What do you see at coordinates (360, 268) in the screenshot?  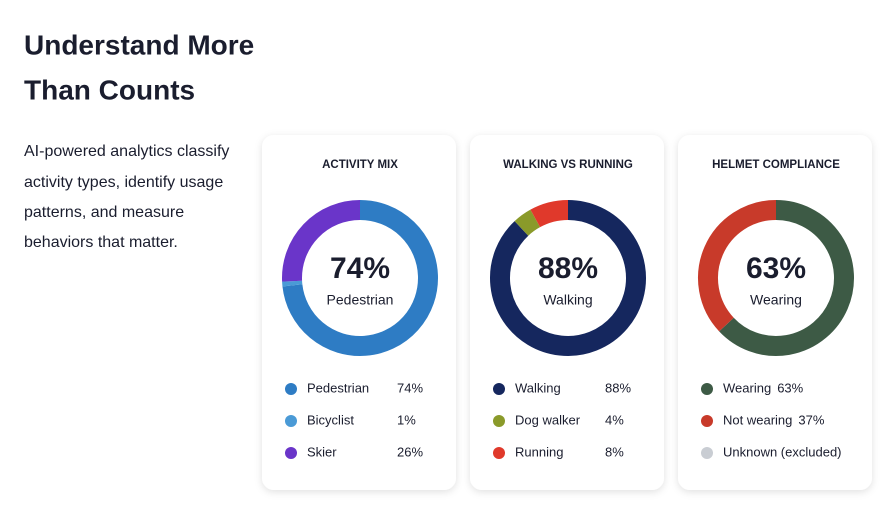 I see `center-value: 74%` at bounding box center [360, 268].